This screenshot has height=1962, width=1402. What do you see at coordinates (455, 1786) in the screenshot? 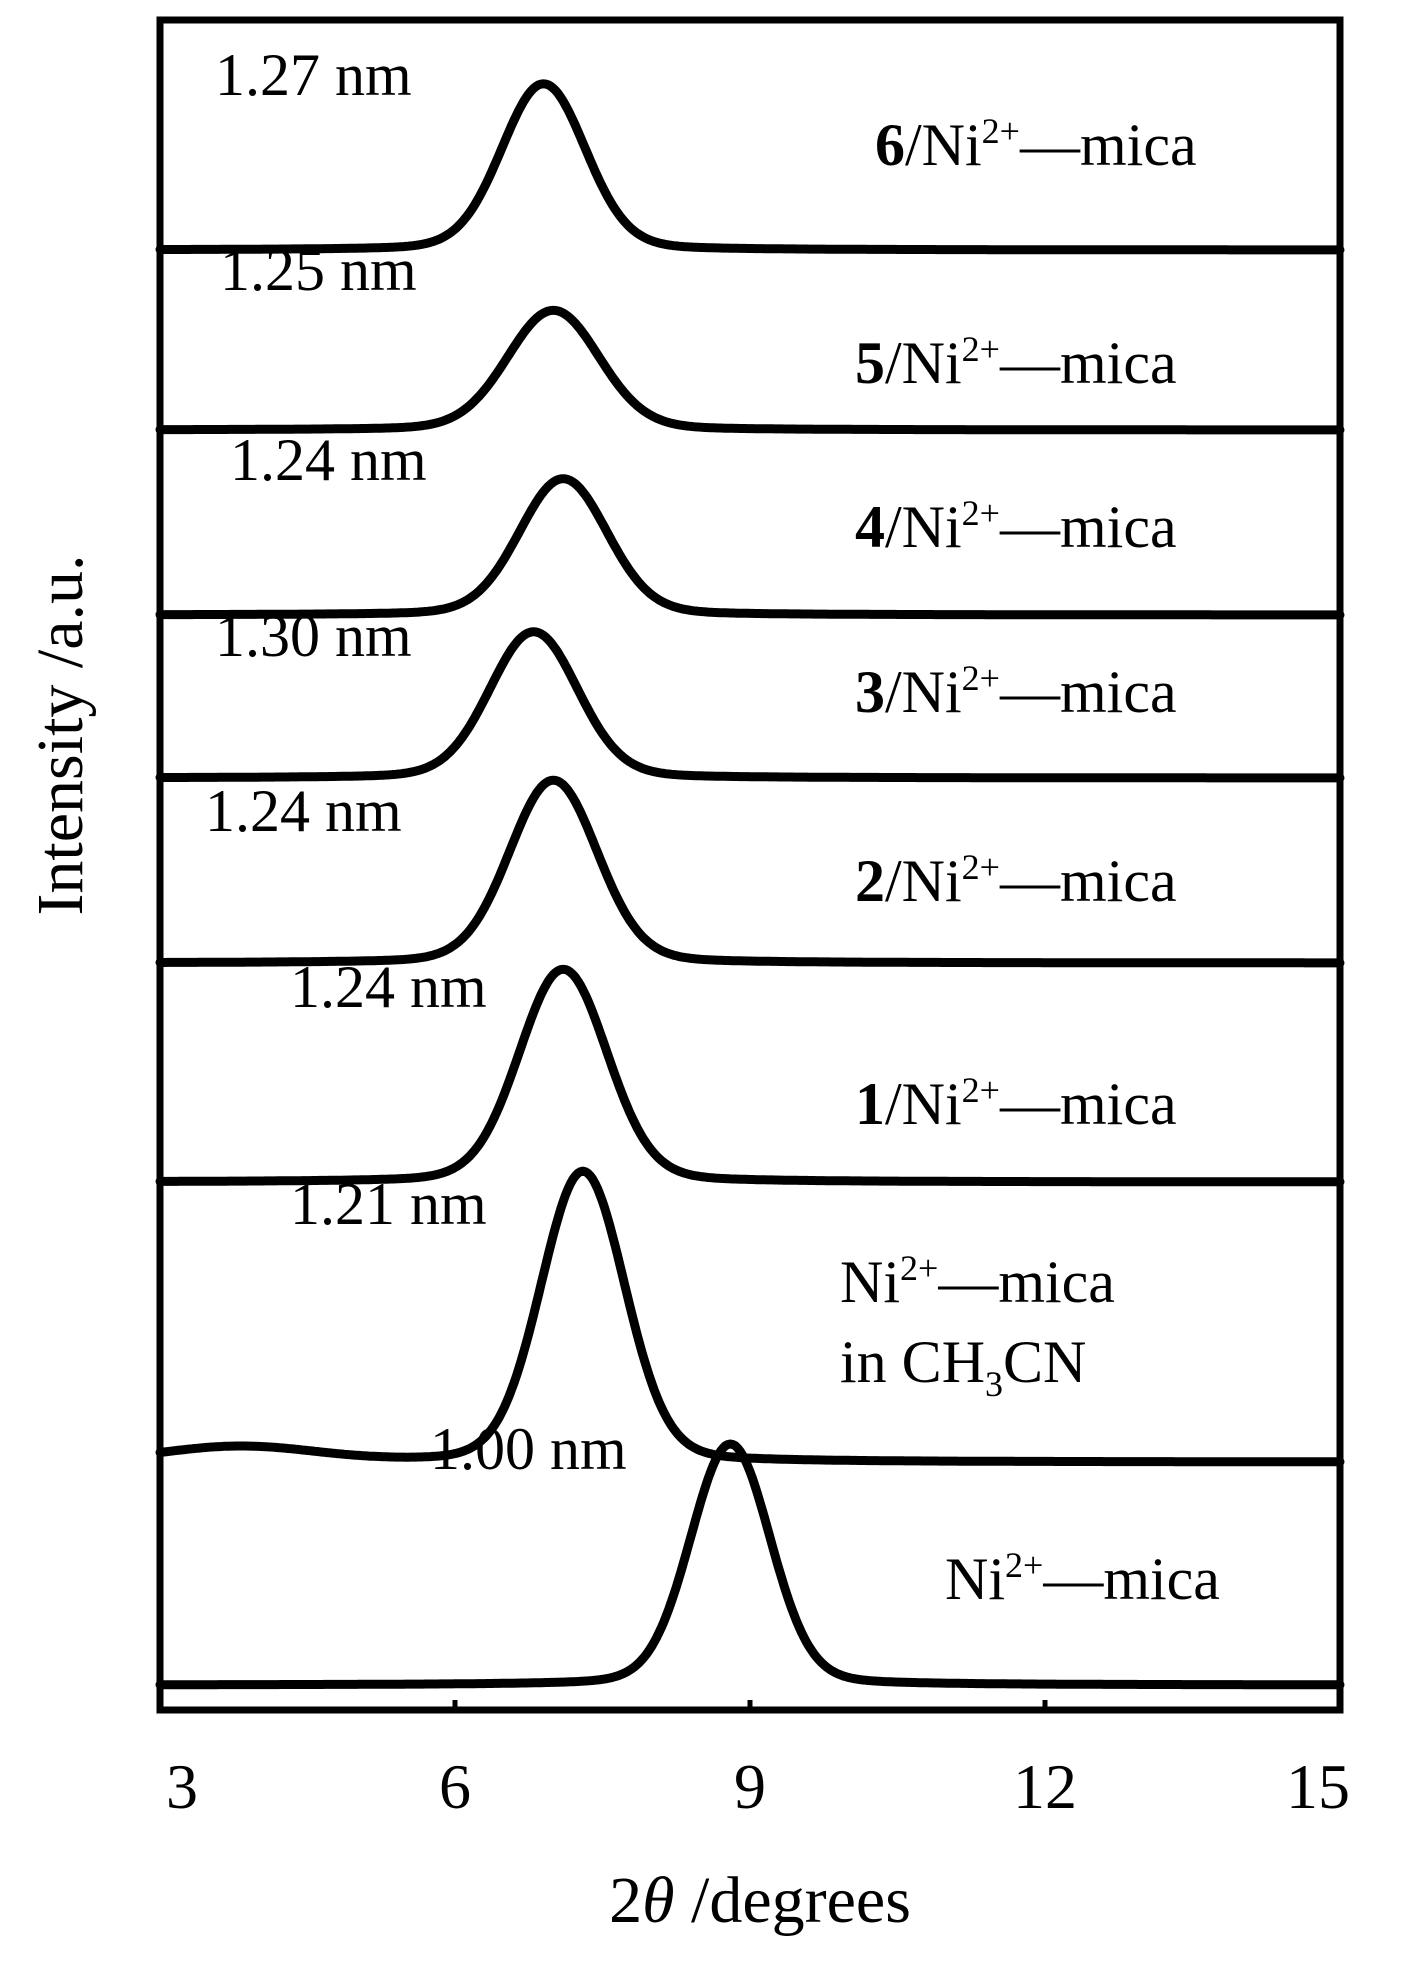
I see `x-tick-label-6: 6` at bounding box center [455, 1786].